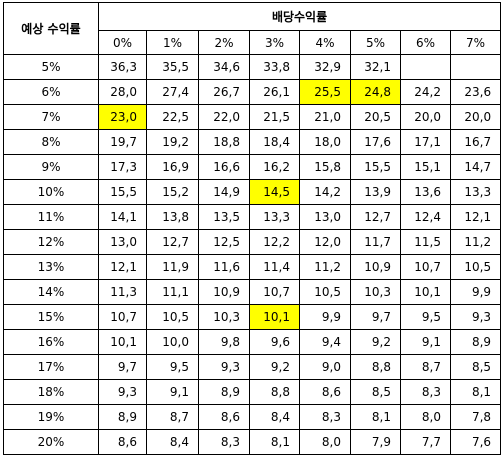  What do you see at coordinates (172, 367) in the screenshot?
I see `value-cell: 9,5` at bounding box center [172, 367].